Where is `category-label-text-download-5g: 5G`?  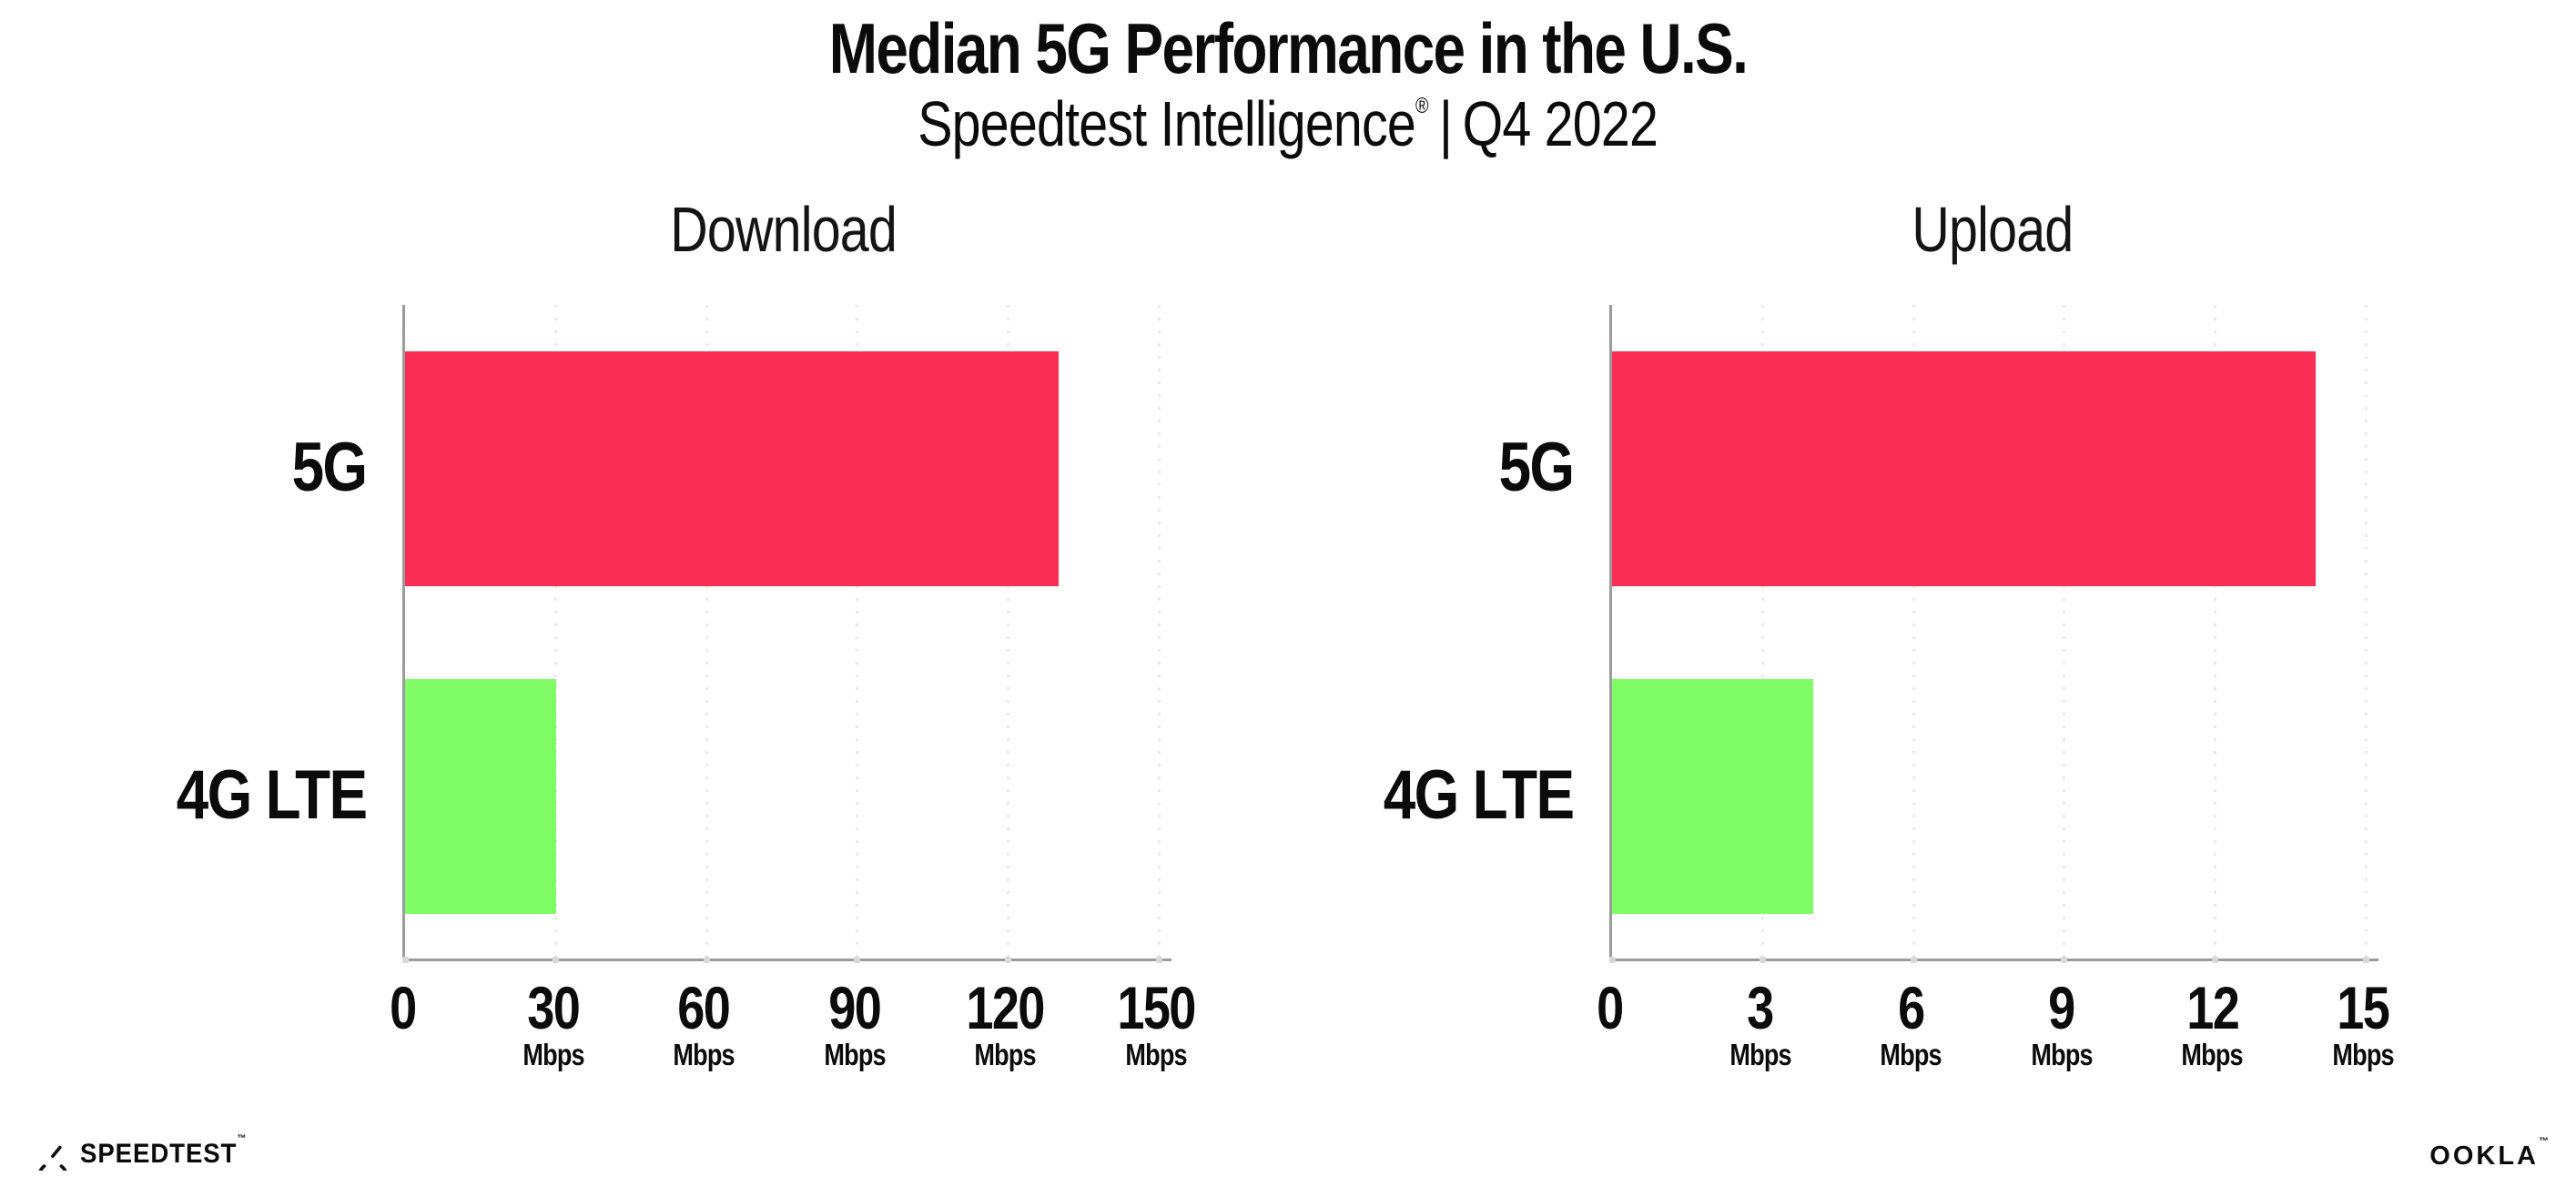
category-label-text-download-5g: 5G is located at coordinates (329, 467).